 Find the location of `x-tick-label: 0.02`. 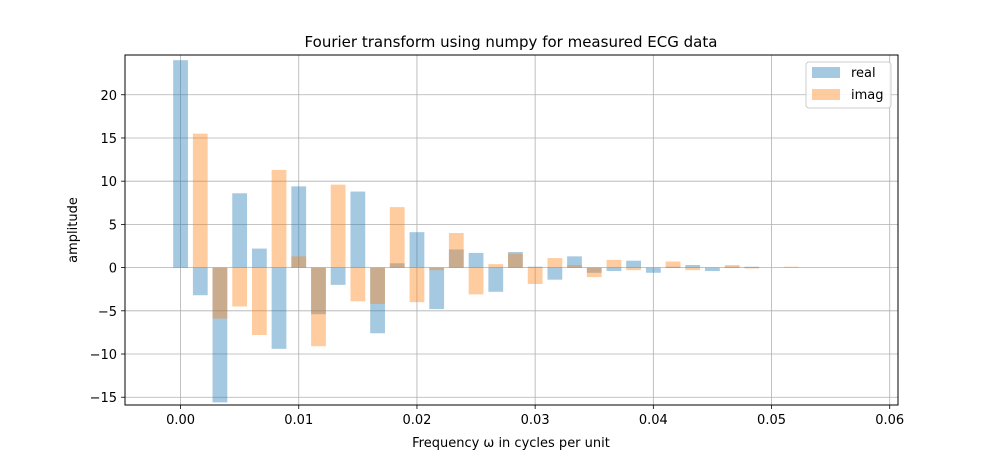

x-tick-label: 0.02 is located at coordinates (416, 420).